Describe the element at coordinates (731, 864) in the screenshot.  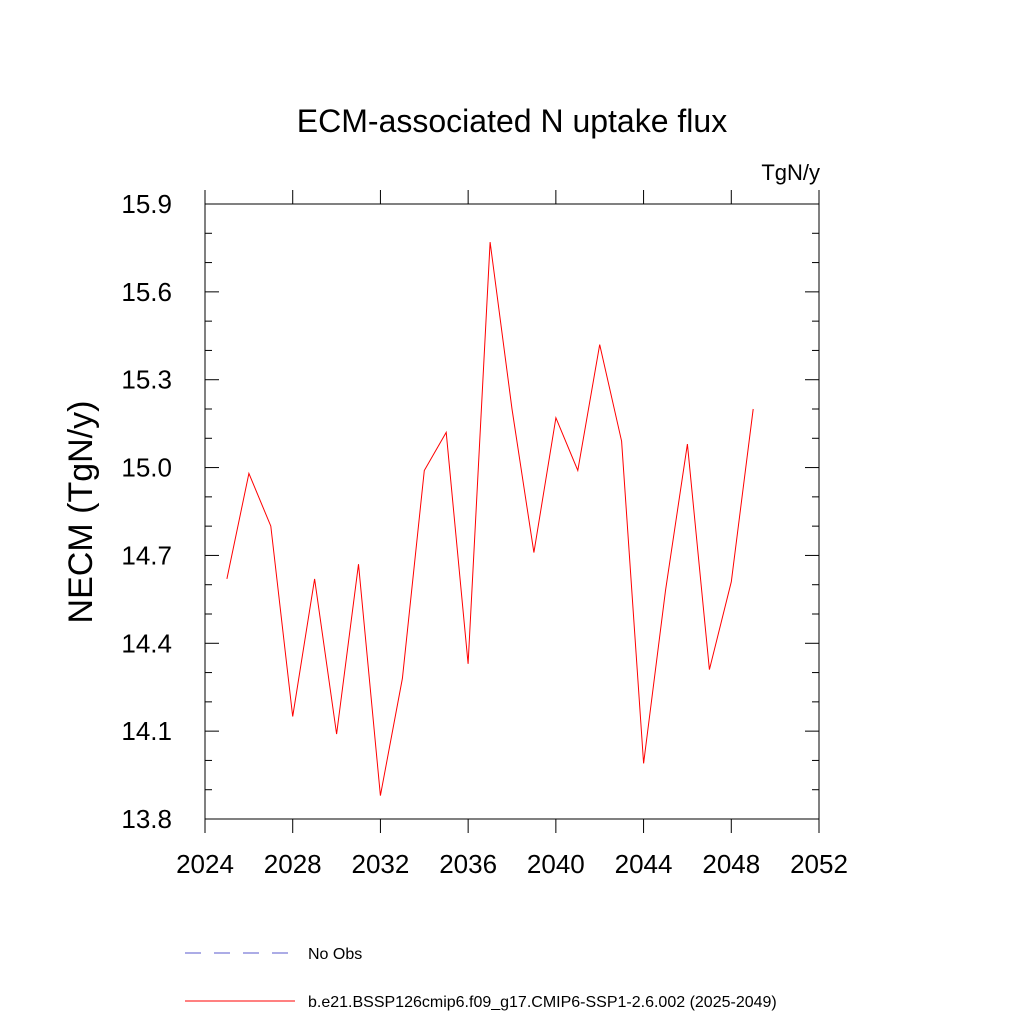
I see `x-tick-label: 2048` at that location.